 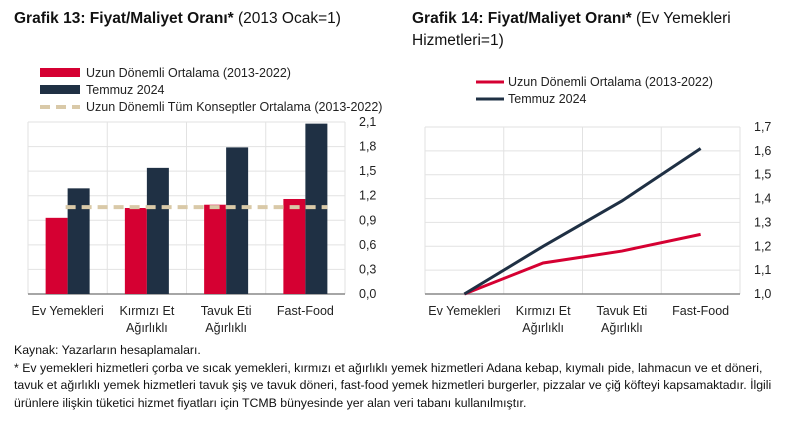 I want to click on chart13-title-rest: (2013 Ocak=1), so click(x=287, y=18).